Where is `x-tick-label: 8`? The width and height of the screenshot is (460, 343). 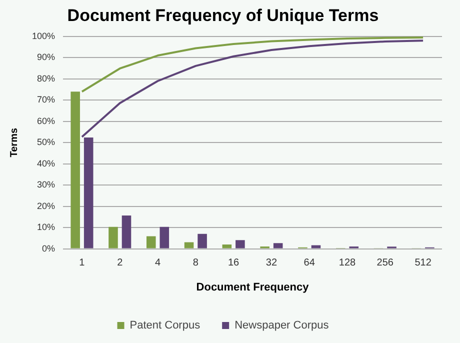 x-tick-label: 8 is located at coordinates (195, 263).